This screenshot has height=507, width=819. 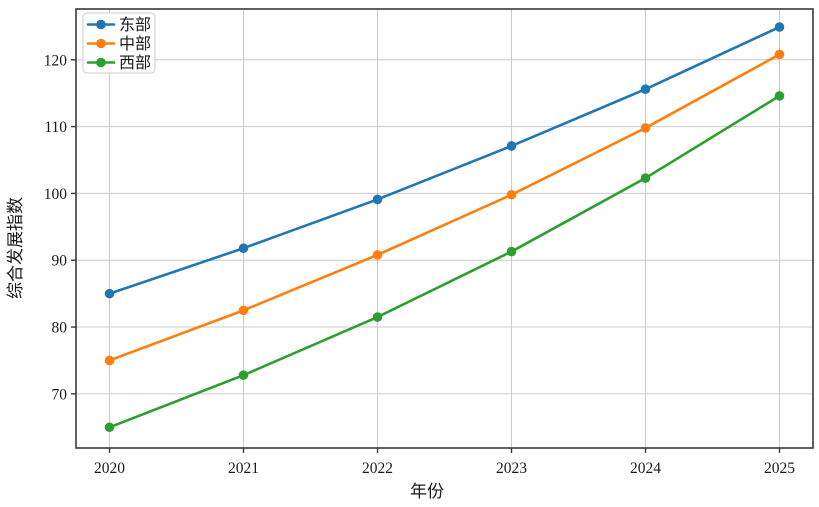 What do you see at coordinates (118, 44) in the screenshot?
I see `legend-item: 中部` at bounding box center [118, 44].